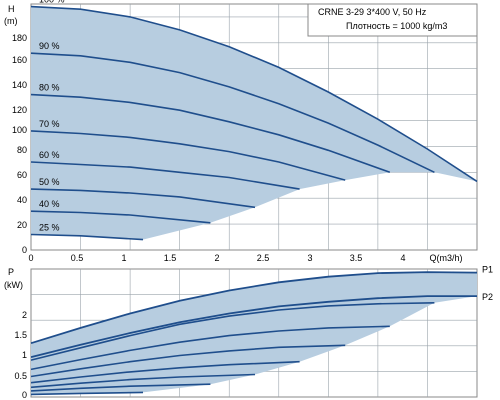 This screenshot has width=500, height=400. Describe the element at coordinates (49, 46) in the screenshot. I see `curve-label: 90 %` at that location.